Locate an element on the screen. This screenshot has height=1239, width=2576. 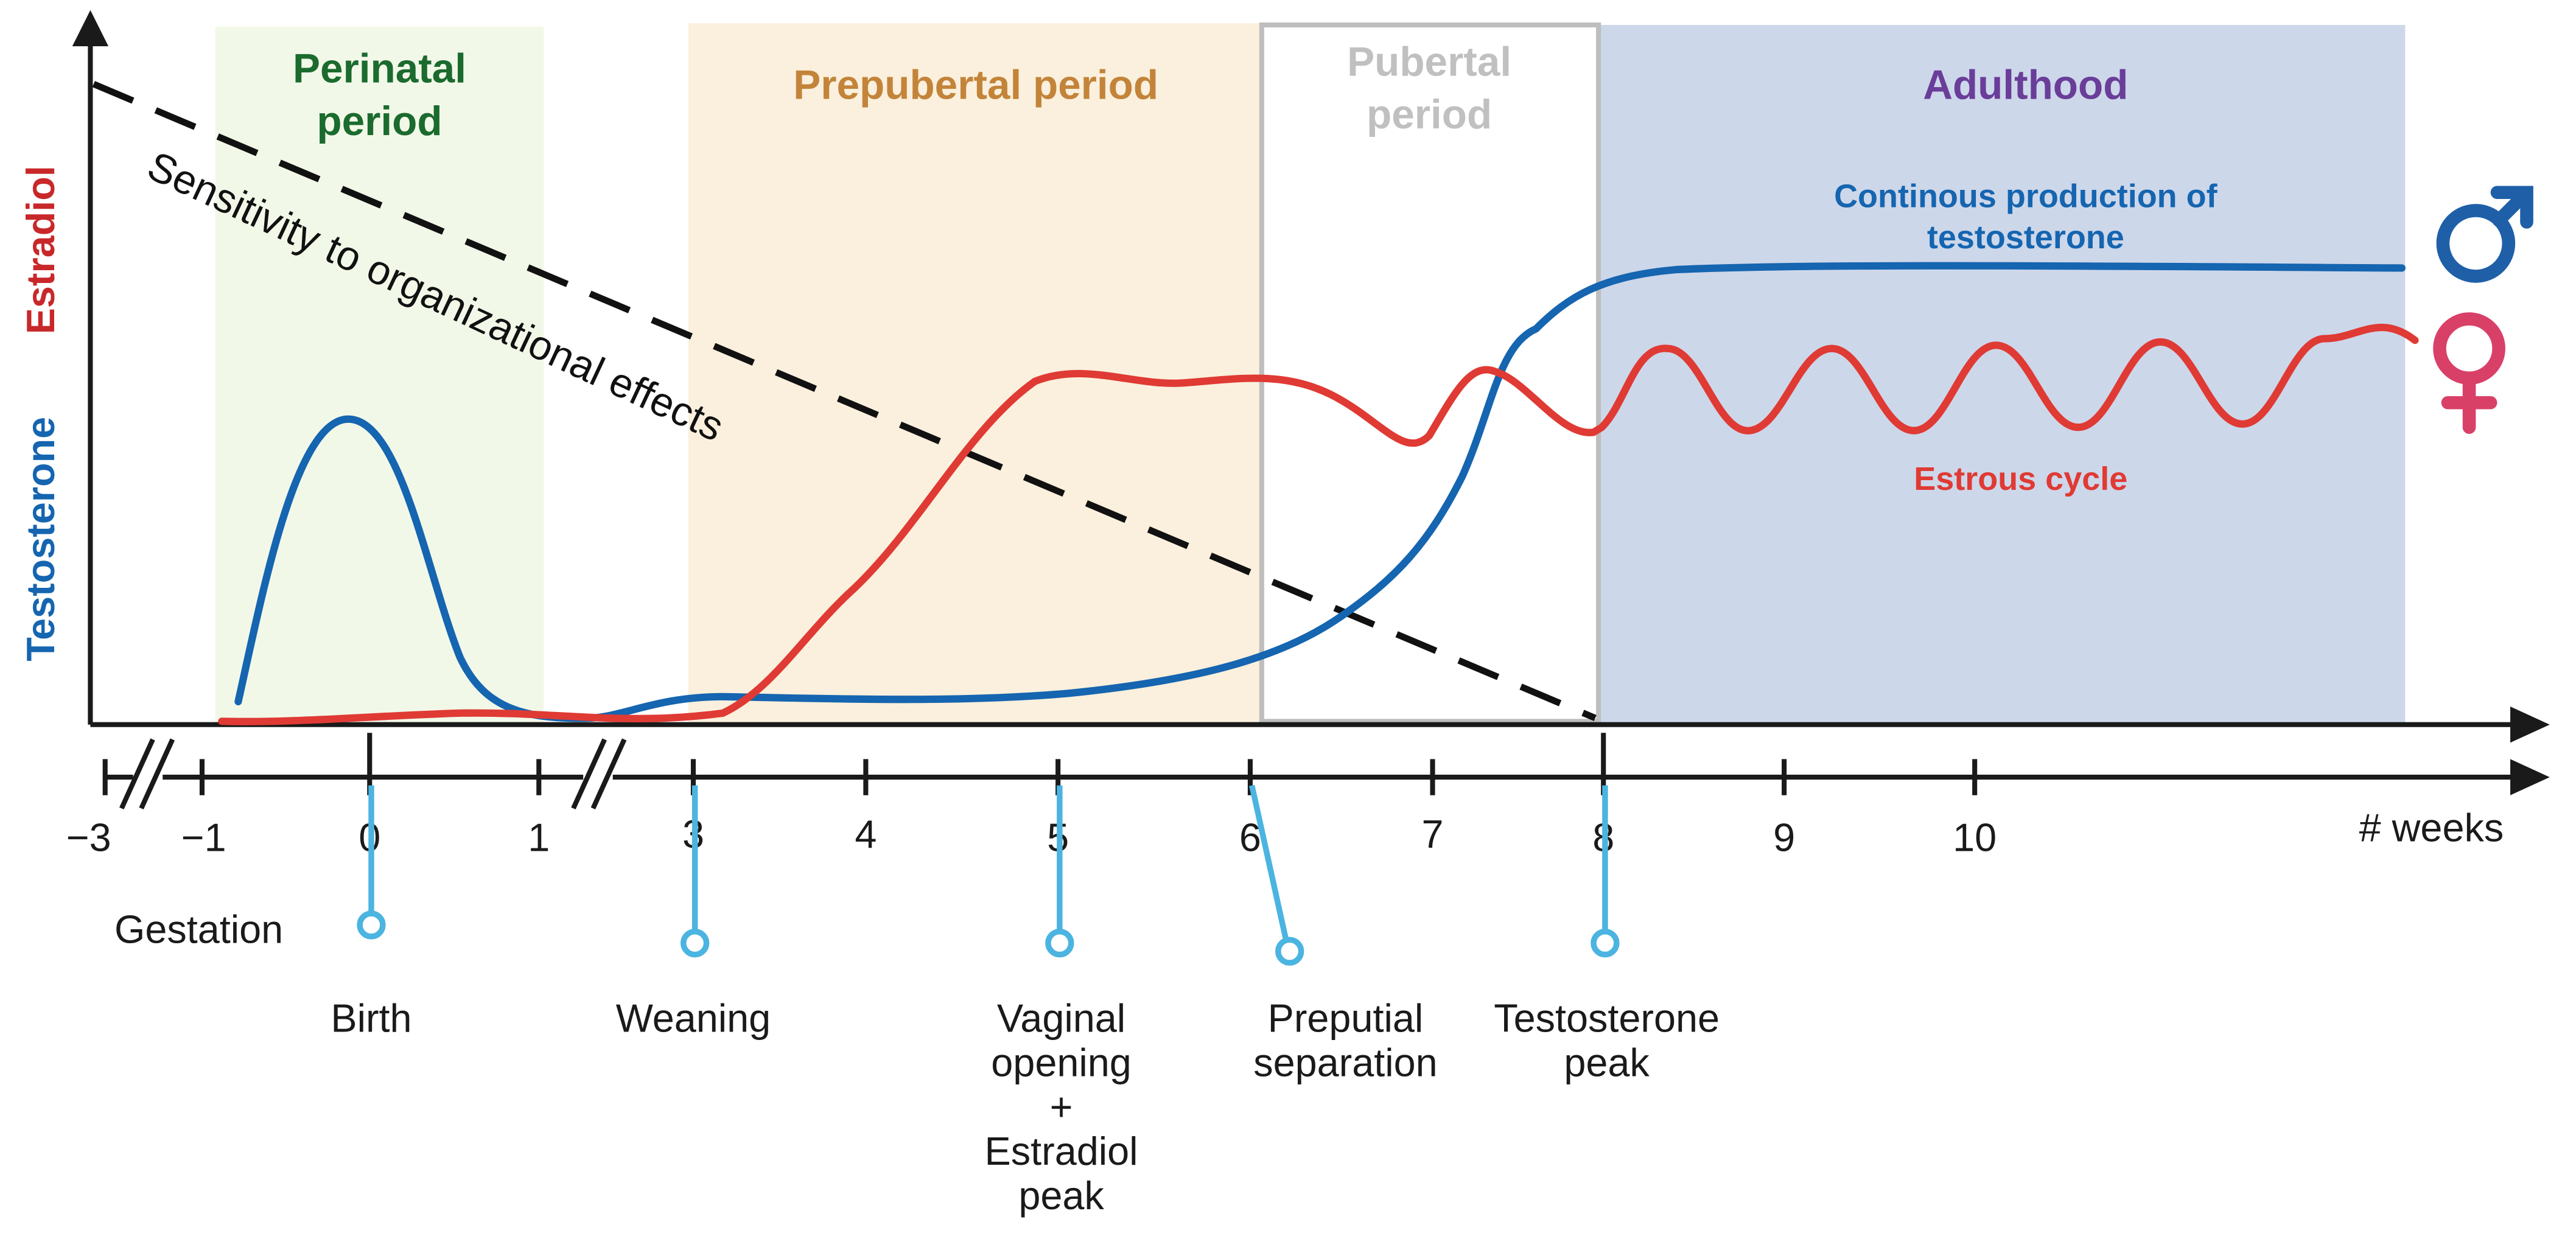
event-label-testosterone: Testosterone is located at coordinates (1607, 1018).